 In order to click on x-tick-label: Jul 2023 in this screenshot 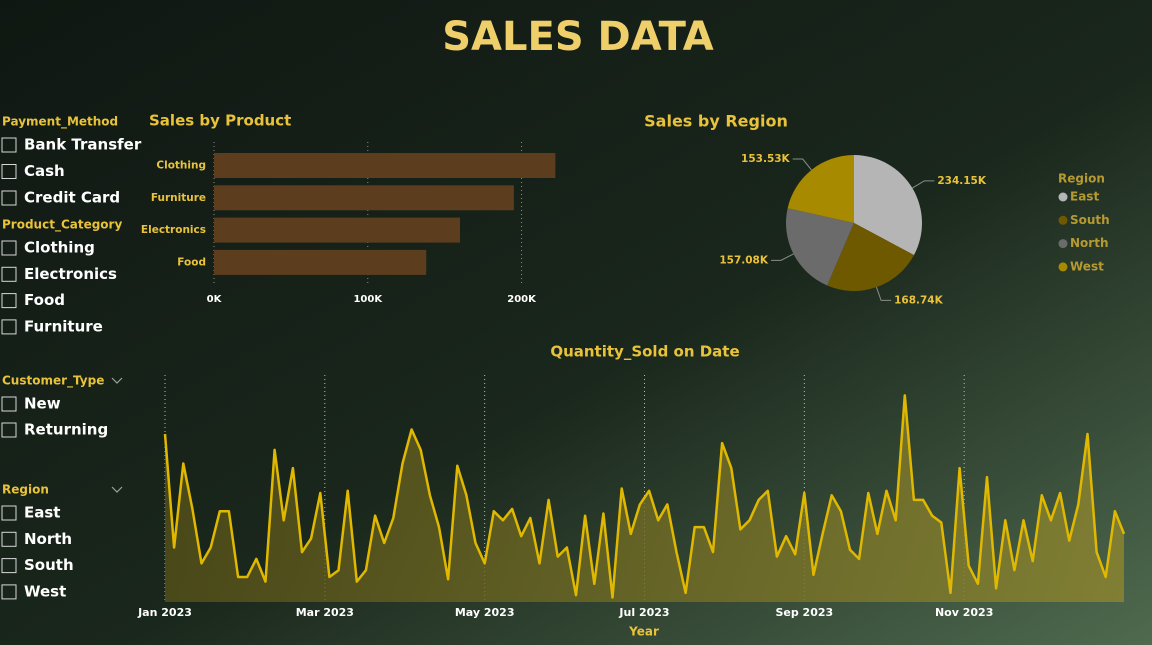, I will do `click(643, 612)`.